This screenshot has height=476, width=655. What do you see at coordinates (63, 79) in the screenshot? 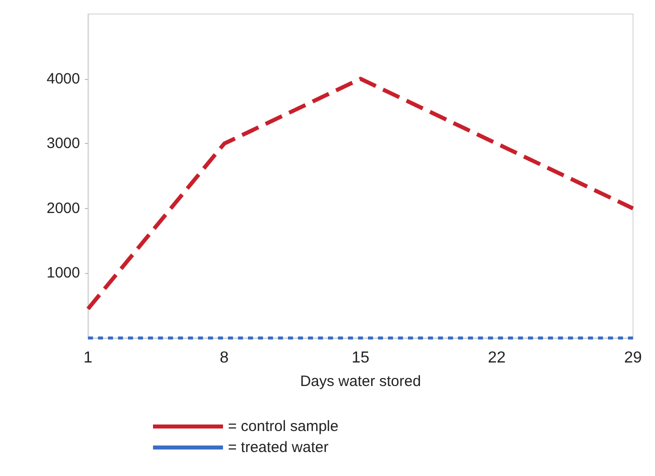
I see `y-tick-label: 4000` at bounding box center [63, 79].